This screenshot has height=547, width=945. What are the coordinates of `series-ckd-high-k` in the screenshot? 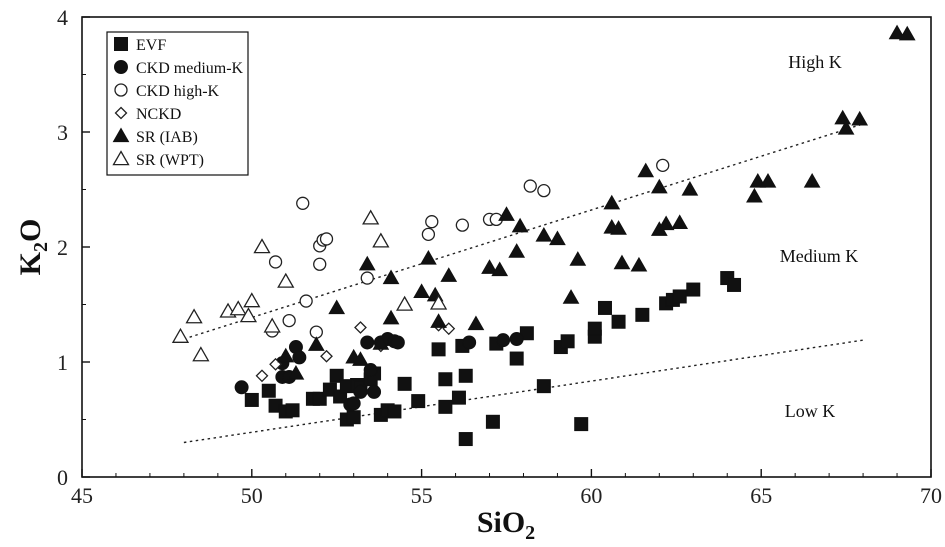 It's located at (467, 248).